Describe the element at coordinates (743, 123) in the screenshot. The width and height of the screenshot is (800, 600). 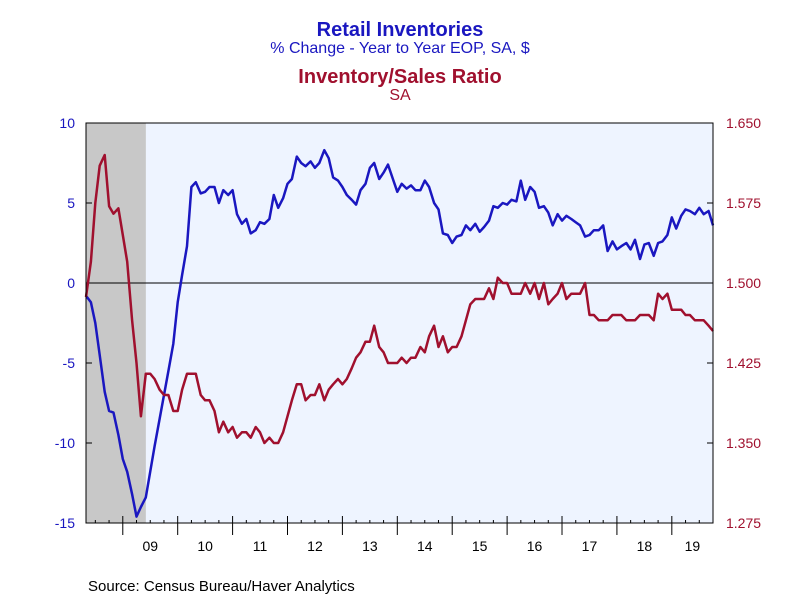
I see `right-axis-tick-label: 1.650` at that location.